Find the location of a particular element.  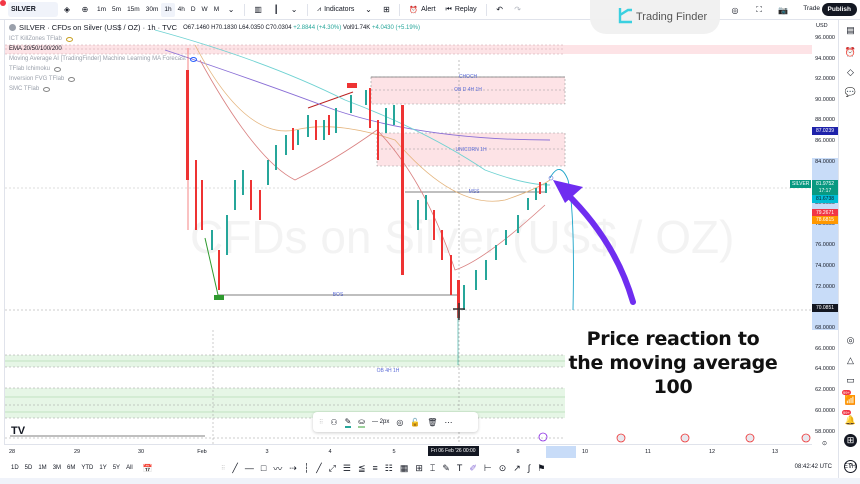

range-3m: 3M is located at coordinates (57, 468).